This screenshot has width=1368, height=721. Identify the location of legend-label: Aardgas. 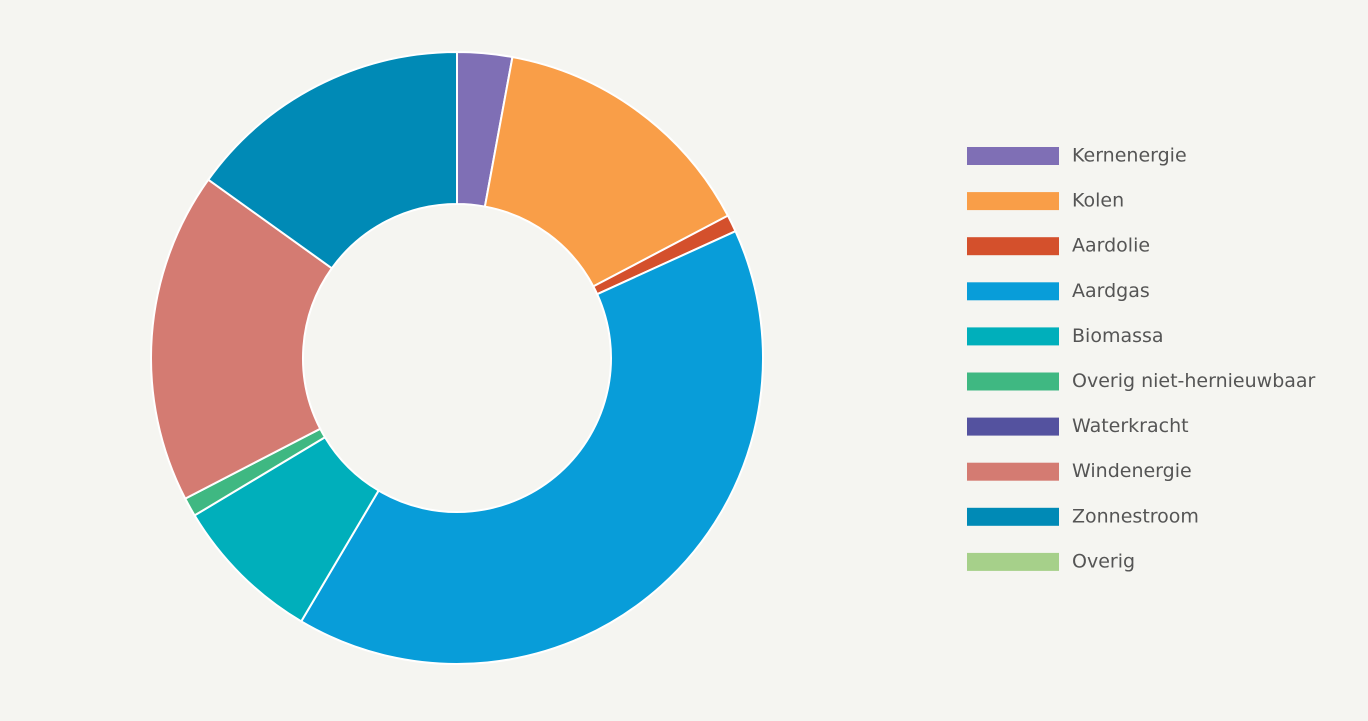
(1111, 291).